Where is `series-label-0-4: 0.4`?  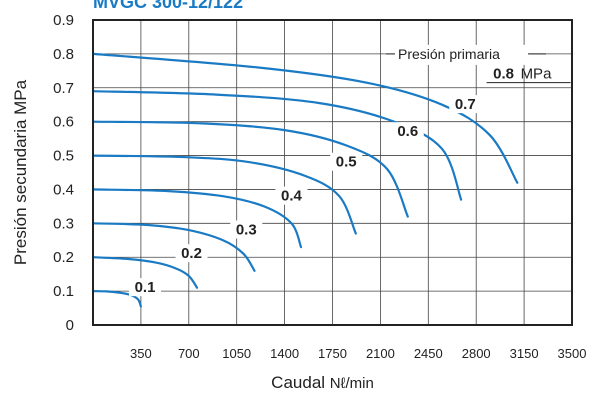 series-label-0-4: 0.4 is located at coordinates (292, 196).